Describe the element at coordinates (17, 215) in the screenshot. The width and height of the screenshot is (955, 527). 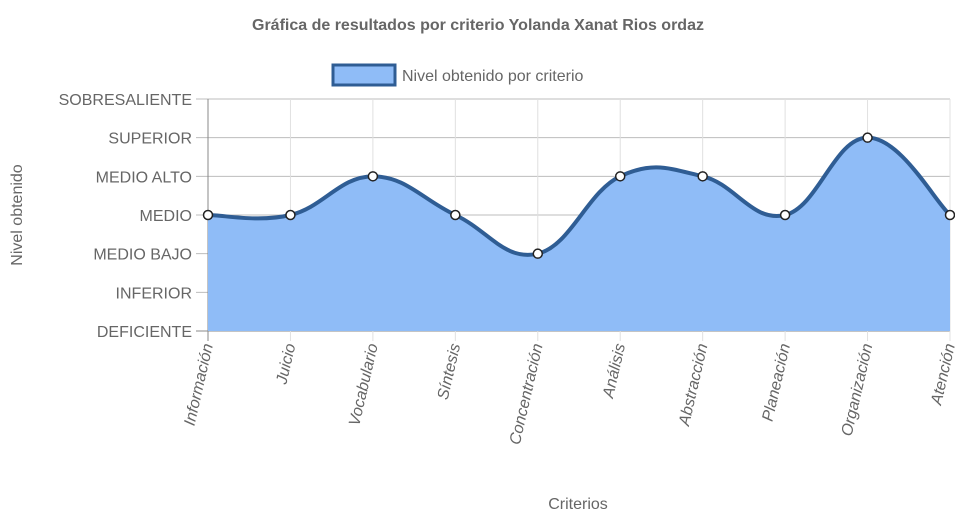
I see `y-axis-title: Nivel obtenido` at that location.